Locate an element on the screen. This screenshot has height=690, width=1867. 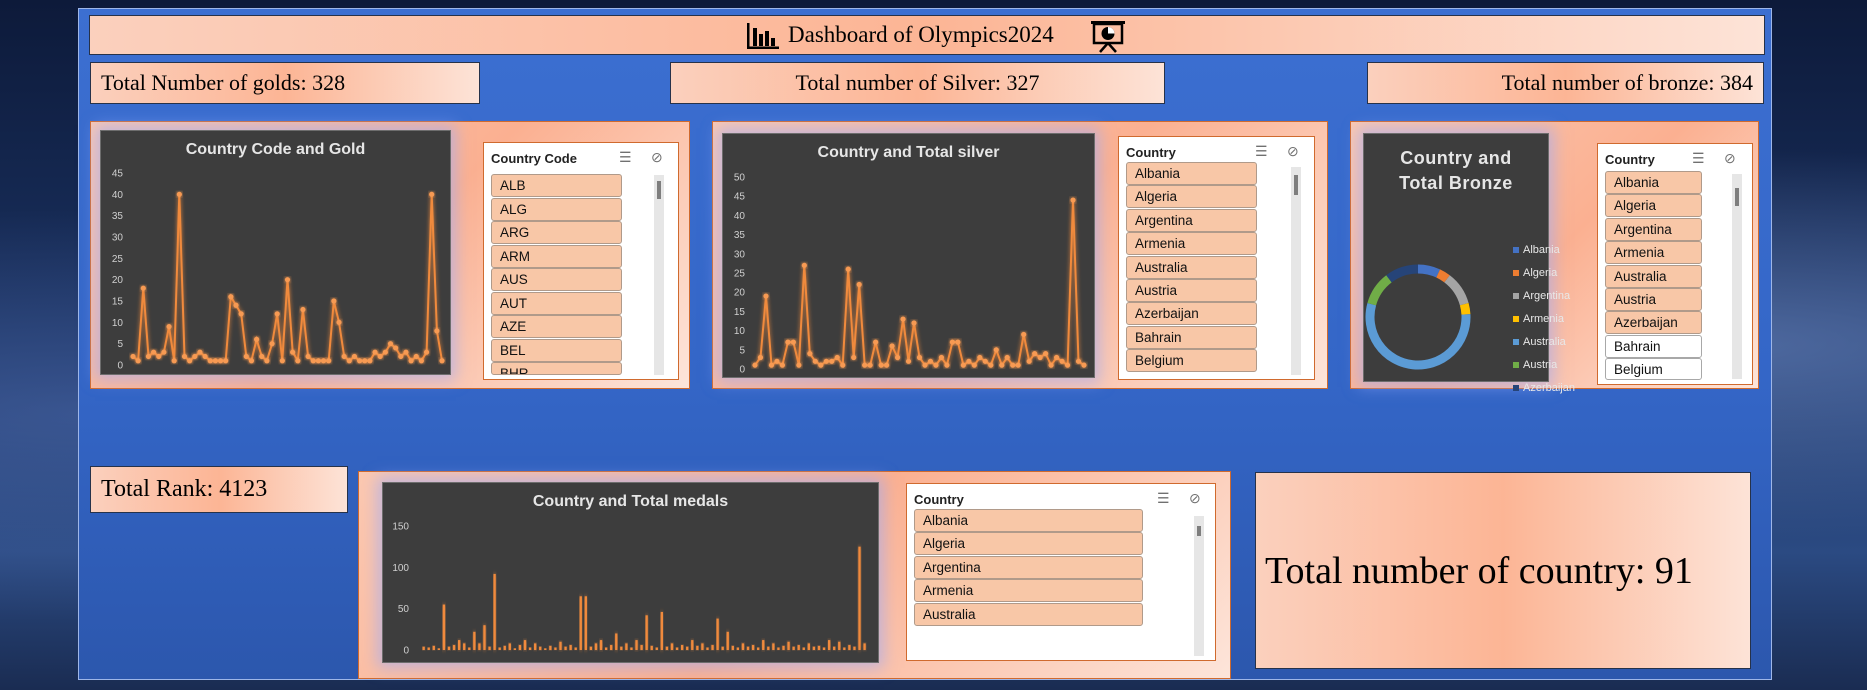
multi-select-icon: ☰ is located at coordinates (625, 157).